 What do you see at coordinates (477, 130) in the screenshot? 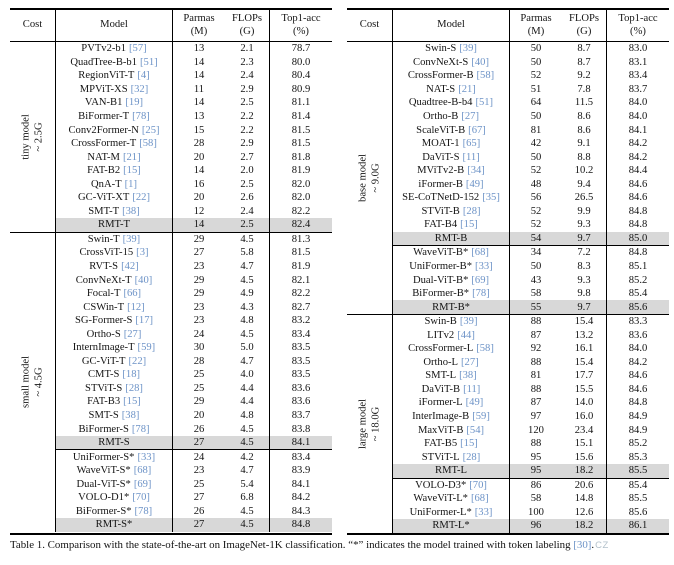
I see `citation-link: [67]` at bounding box center [477, 130].